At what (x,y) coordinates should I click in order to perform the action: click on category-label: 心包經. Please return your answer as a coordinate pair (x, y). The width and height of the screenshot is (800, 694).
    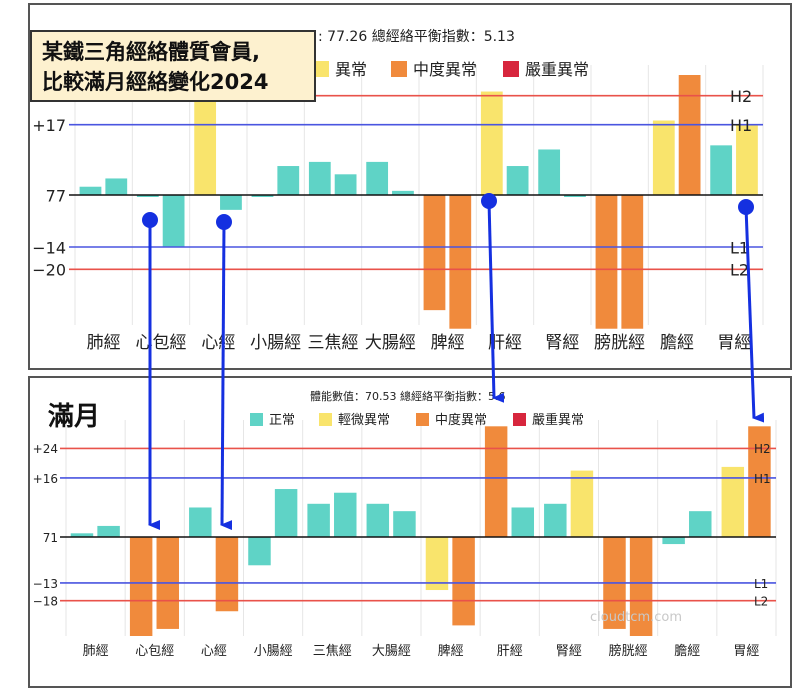
    Looking at the image, I should click on (154, 651).